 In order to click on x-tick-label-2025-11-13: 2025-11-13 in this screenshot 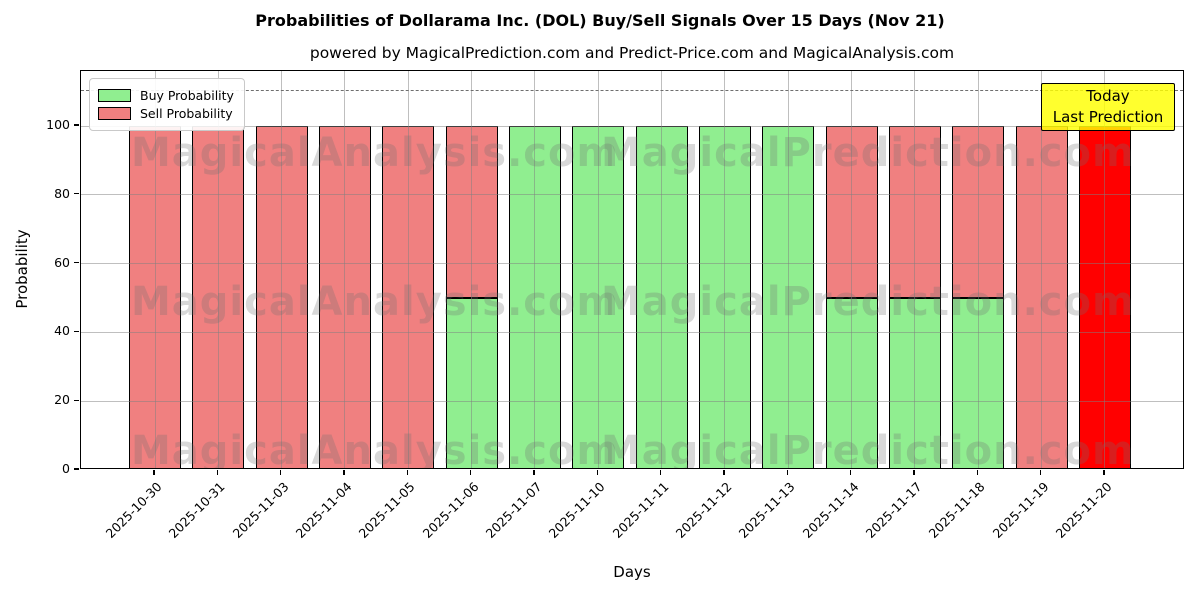, I will do `click(766, 510)`.